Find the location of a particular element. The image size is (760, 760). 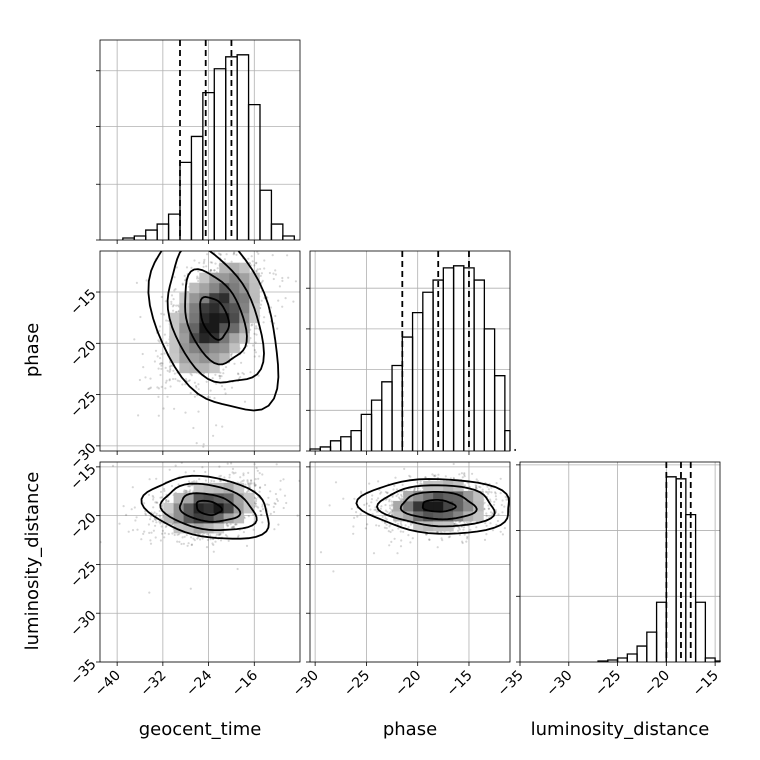

panel-frame is located at coordinates (410, 562).